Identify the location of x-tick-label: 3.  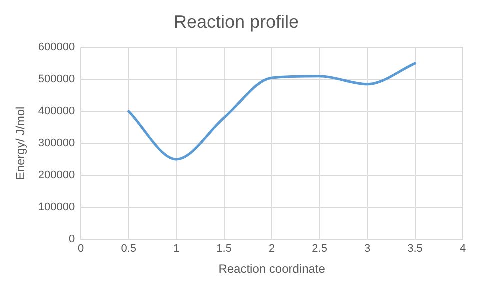
(367, 249).